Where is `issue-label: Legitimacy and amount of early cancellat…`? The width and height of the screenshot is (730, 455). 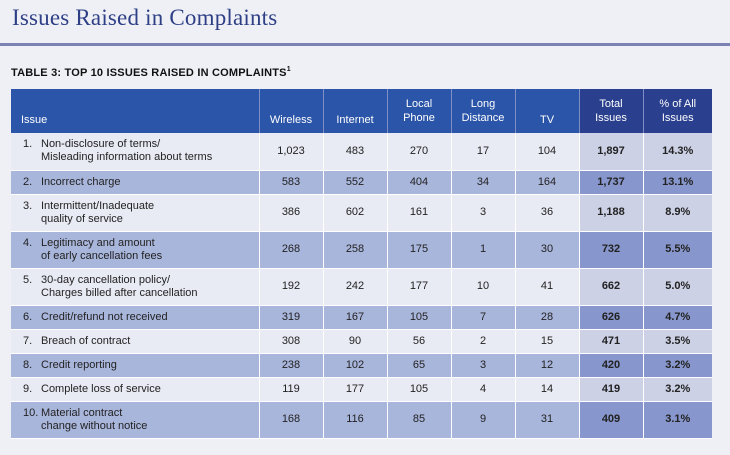
issue-label: Legitimacy and amount of early cancellat… is located at coordinates (102, 249).